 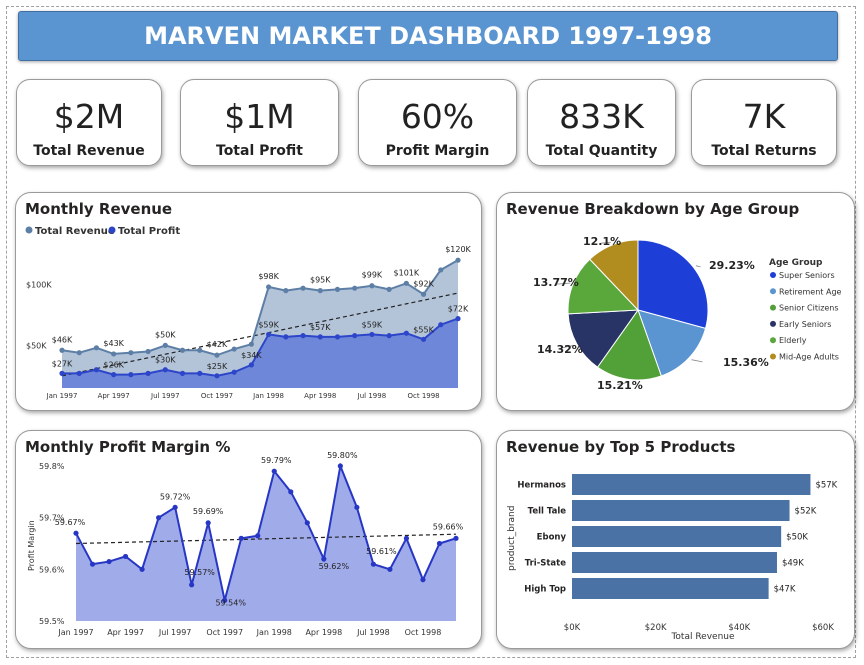 I want to click on data-label: $26K, so click(x=113, y=365).